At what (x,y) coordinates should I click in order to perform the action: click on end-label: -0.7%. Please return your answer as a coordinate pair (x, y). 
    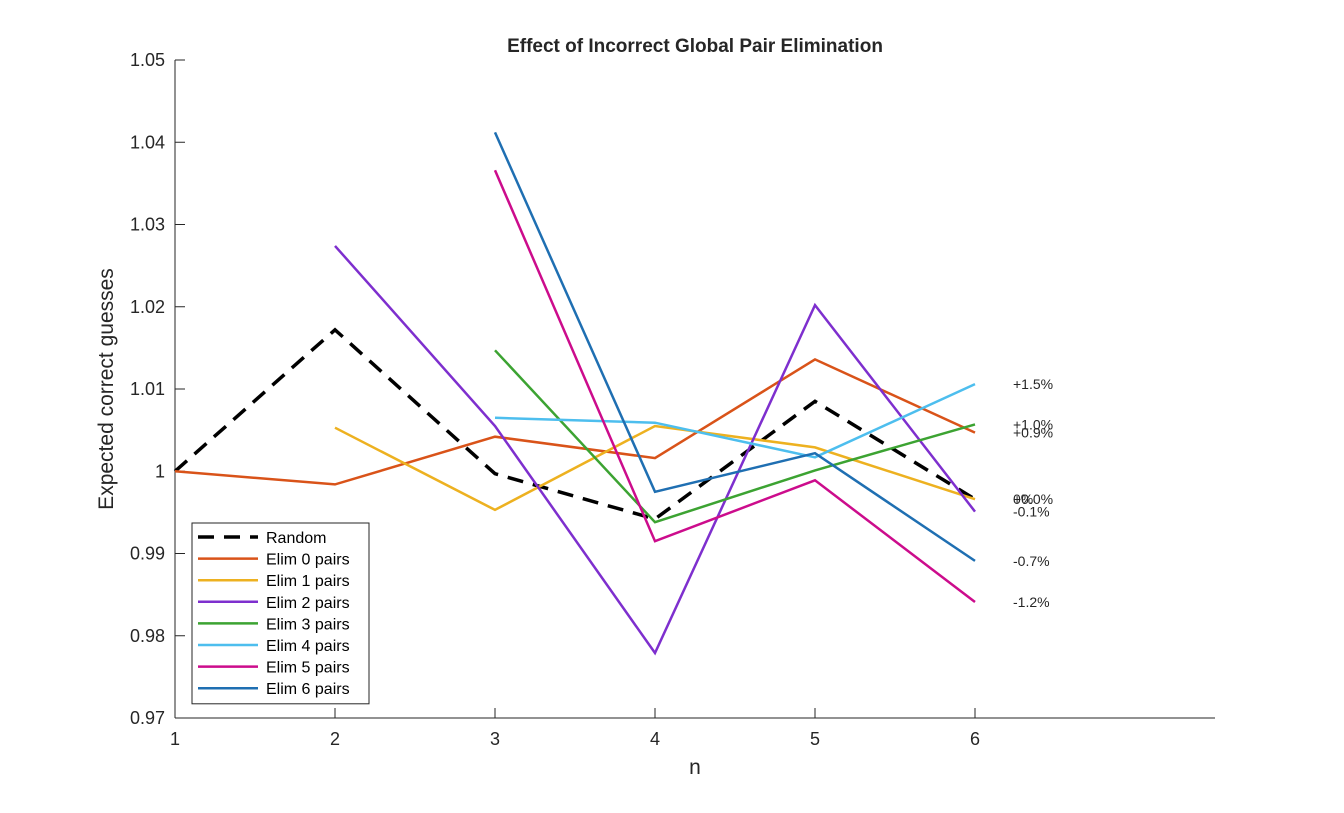
    Looking at the image, I should click on (1031, 561).